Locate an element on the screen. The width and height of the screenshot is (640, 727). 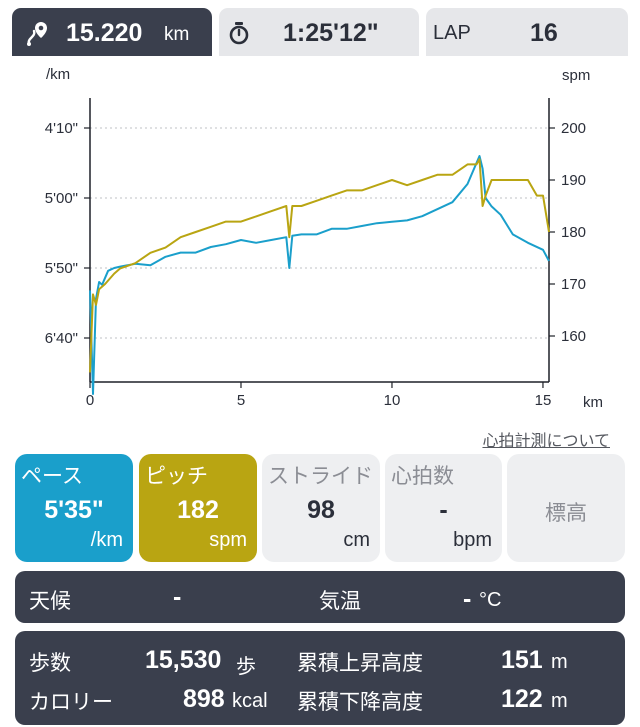
heart-rate-card: 心拍数 - bpm is located at coordinates (443, 508).